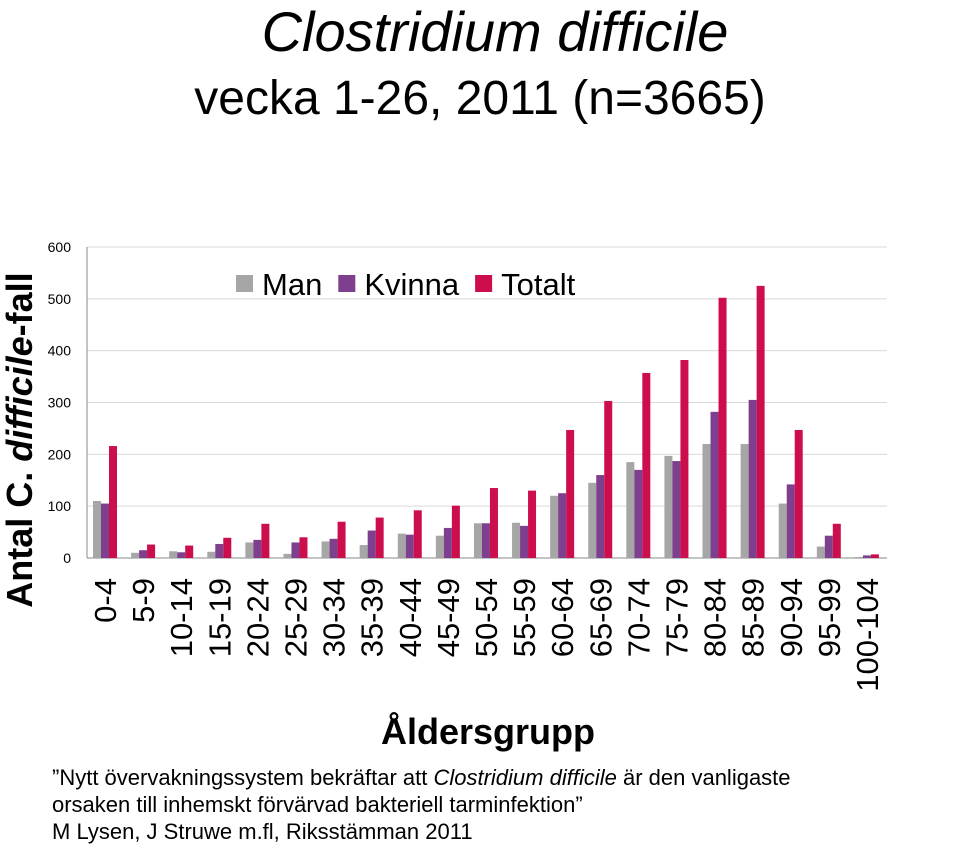 This screenshot has width=960, height=862. I want to click on footnote-citation: M Lysen, J Struwe m.fl, Riksstämman 2011, so click(262, 831).